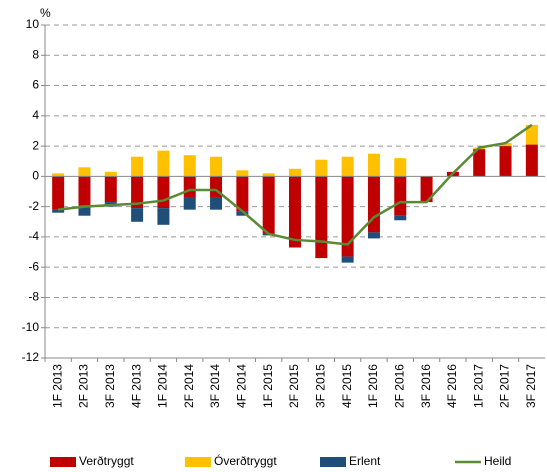 The height and width of the screenshot is (472, 547). I want to click on y-tick-label: -2, so click(33, 206).